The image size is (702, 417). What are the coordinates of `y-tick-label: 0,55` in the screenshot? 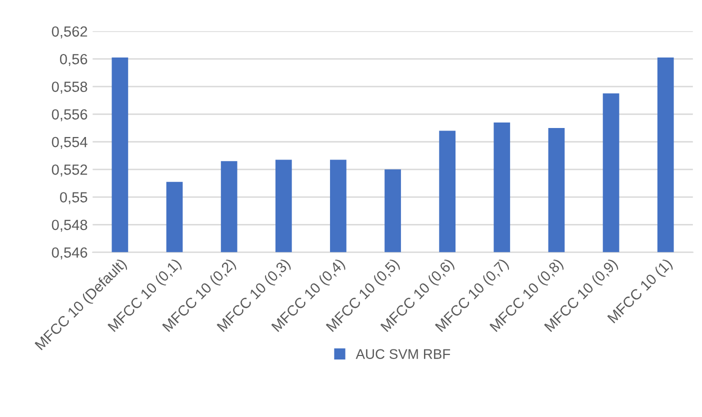 It's located at (74, 198).